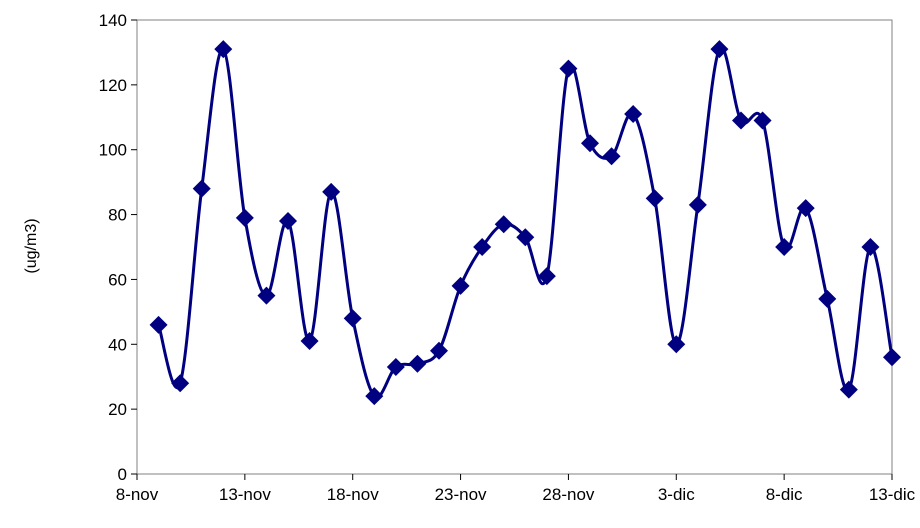  I want to click on y-tick-label: 140, so click(113, 20).